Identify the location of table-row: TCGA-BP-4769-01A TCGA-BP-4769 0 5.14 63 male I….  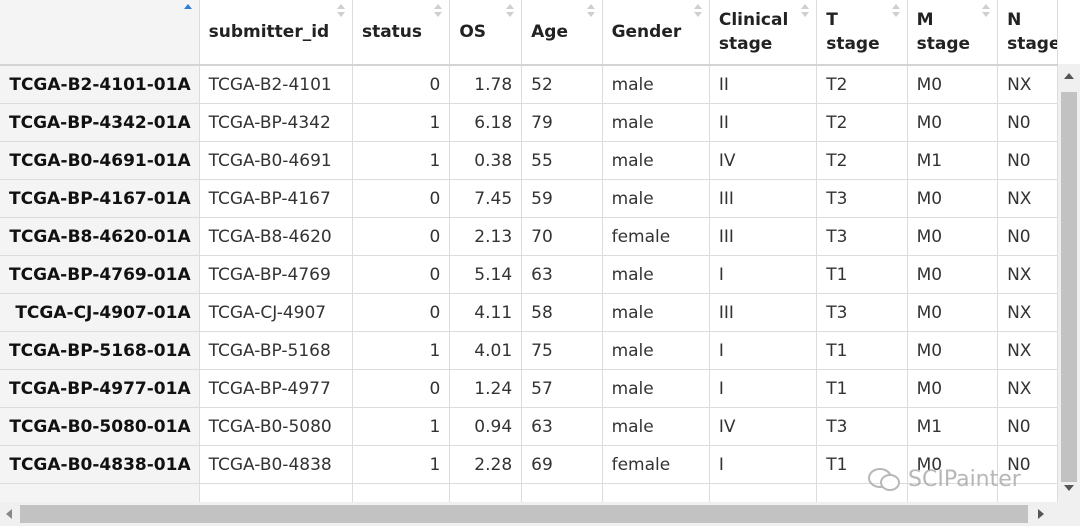
(529, 274).